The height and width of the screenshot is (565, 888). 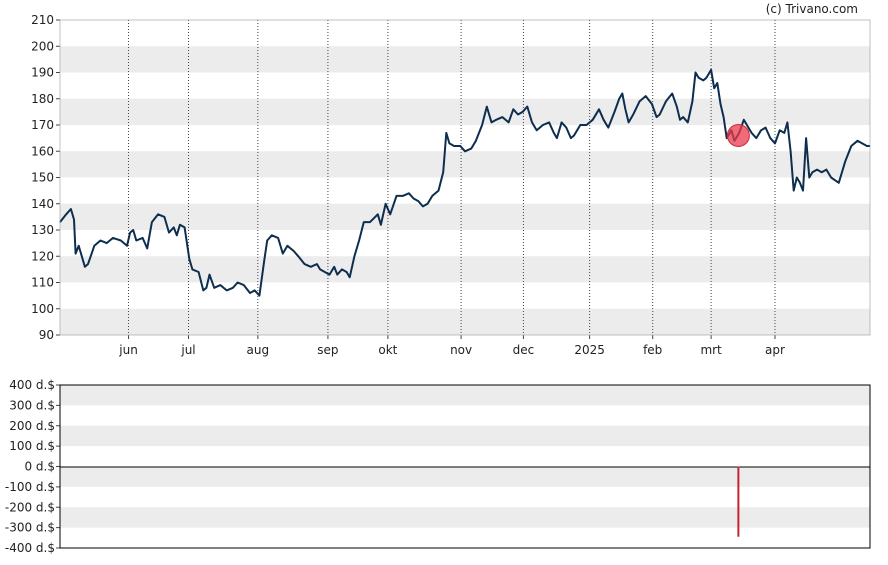 What do you see at coordinates (30, 528) in the screenshot?
I see `y-tick-label: -300 d.$` at bounding box center [30, 528].